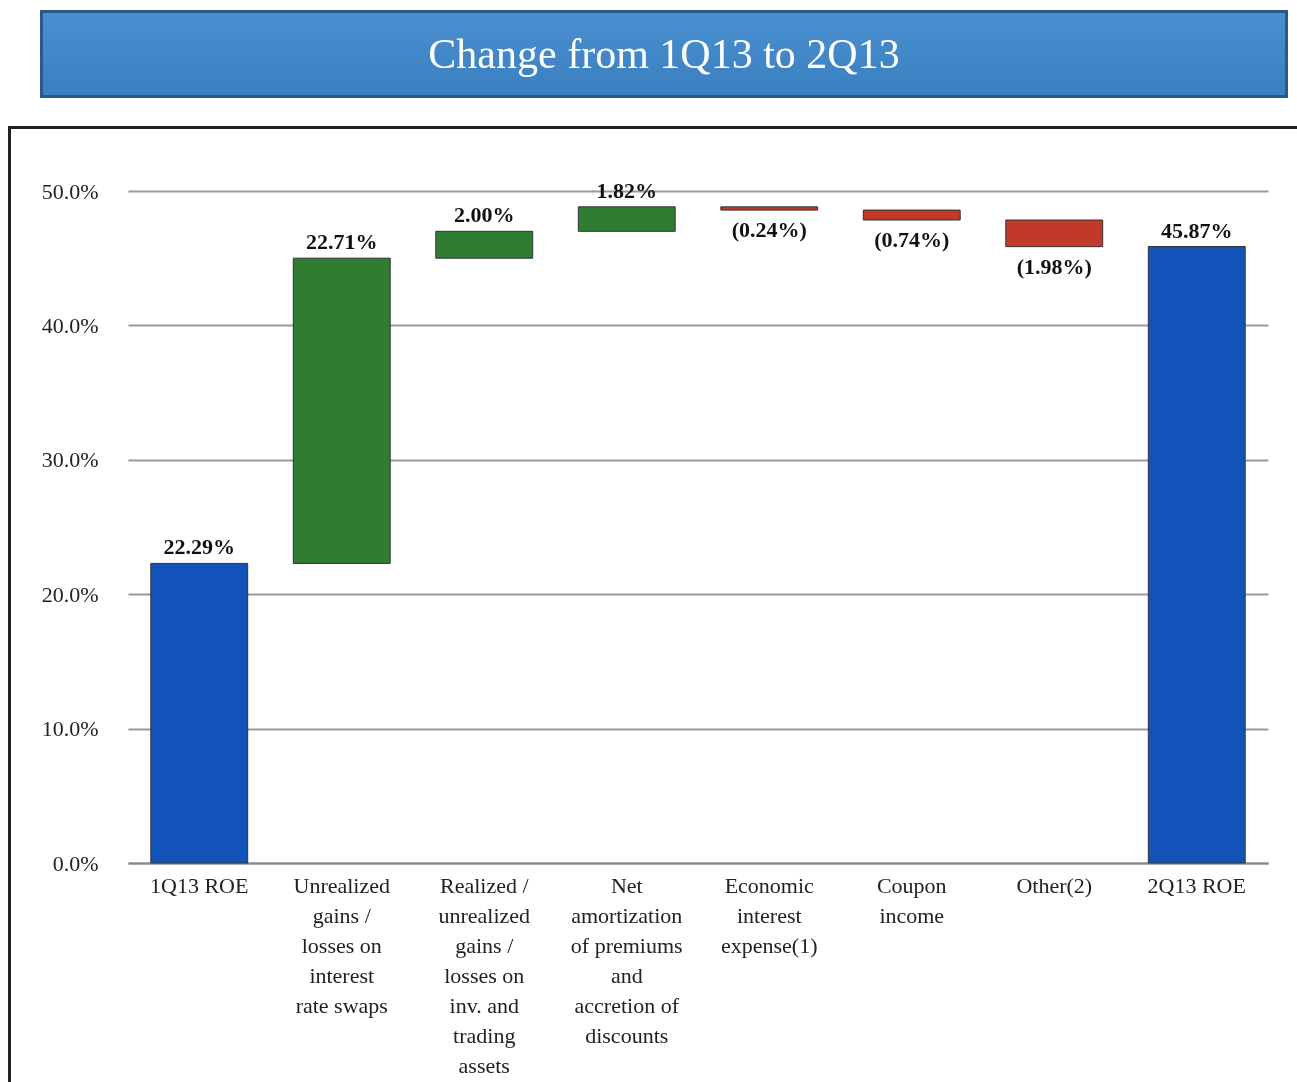 The width and height of the screenshot is (1297, 1082). Describe the element at coordinates (199, 885) in the screenshot. I see `x-tick-label: 1Q13 ROE` at that location.